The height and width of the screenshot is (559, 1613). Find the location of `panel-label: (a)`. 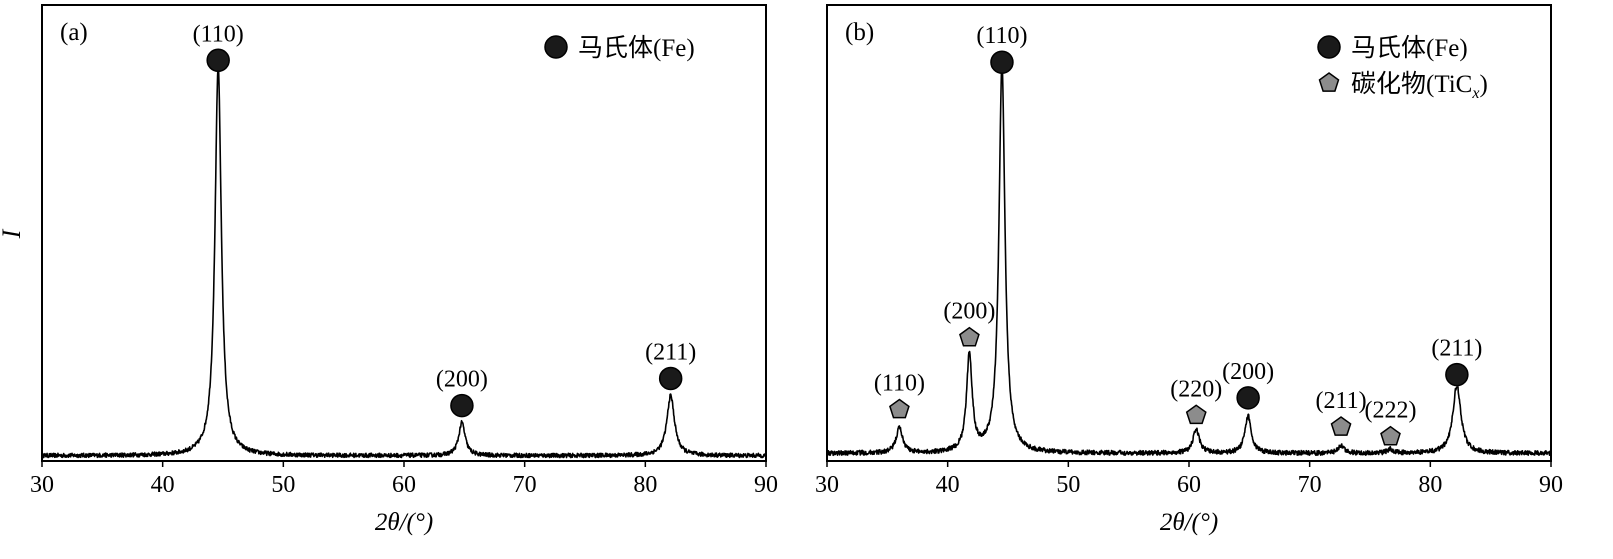

panel-label: (a) is located at coordinates (74, 32).